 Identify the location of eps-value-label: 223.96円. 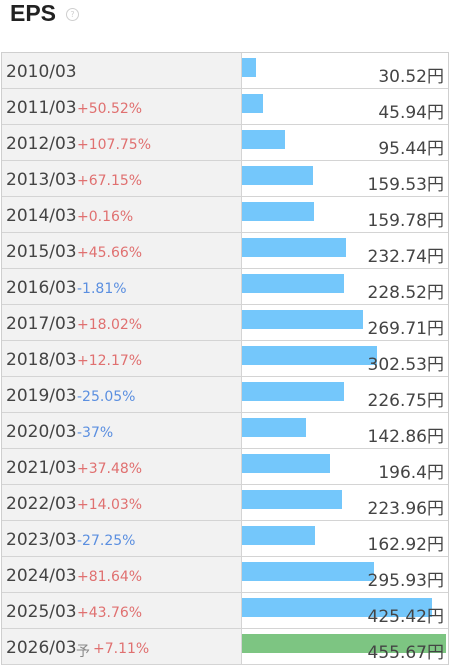
(405, 509).